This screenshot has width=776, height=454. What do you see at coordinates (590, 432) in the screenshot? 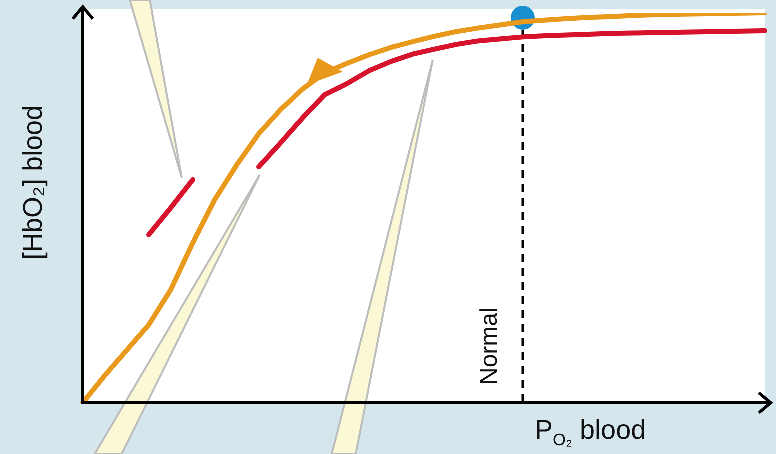
I see `x-axis-title: P$_{O₂}$ blood` at bounding box center [590, 432].